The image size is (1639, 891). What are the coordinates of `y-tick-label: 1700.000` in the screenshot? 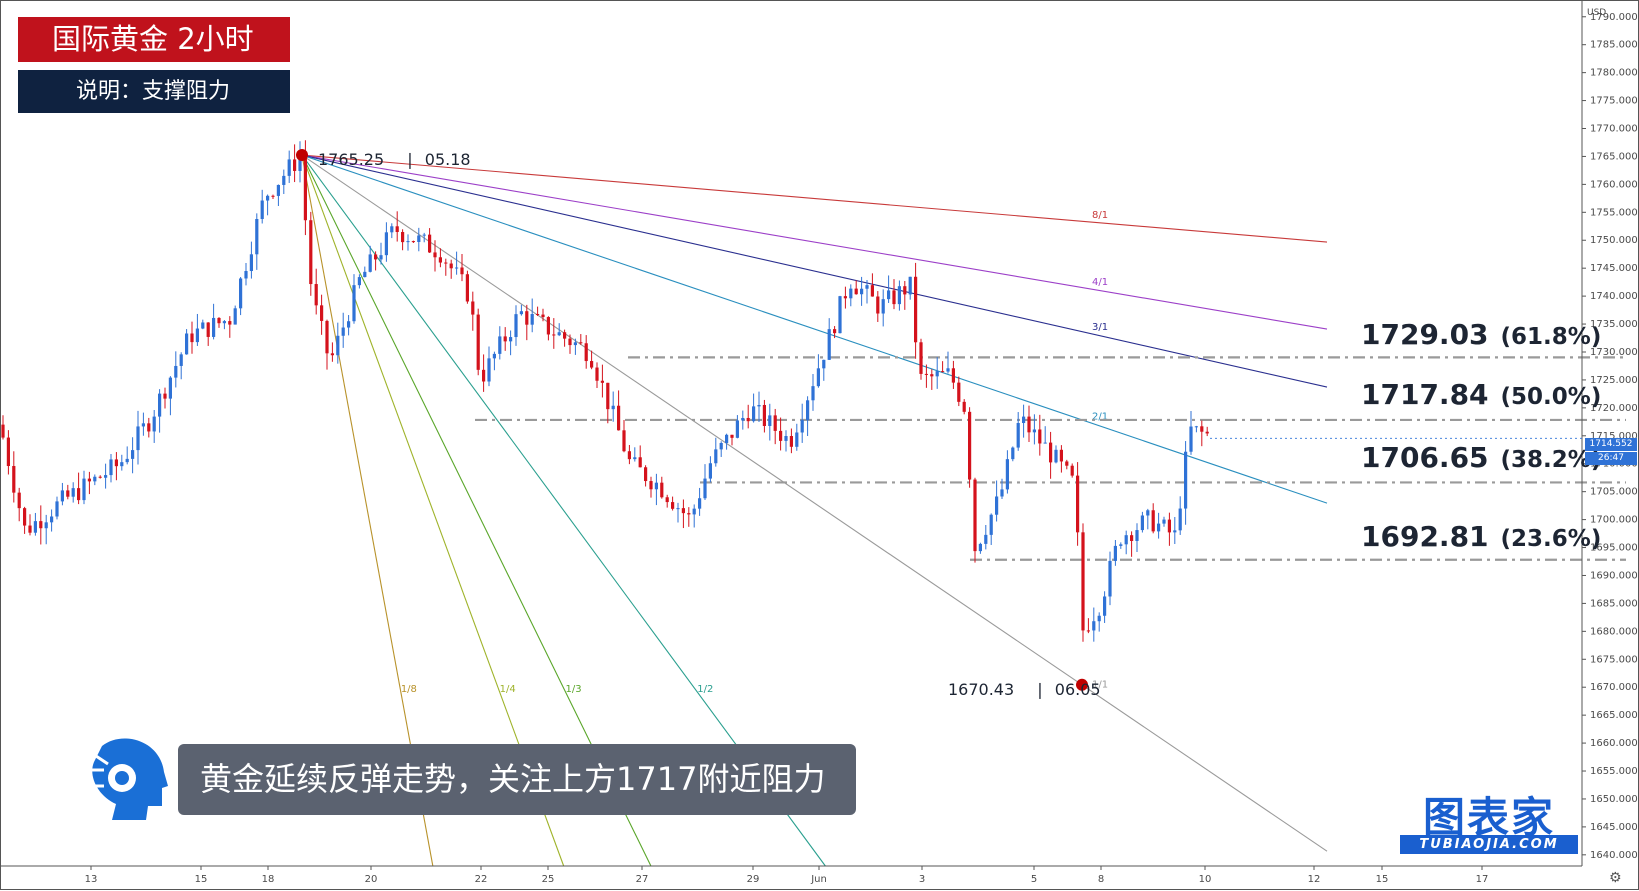 It's located at (1614, 520).